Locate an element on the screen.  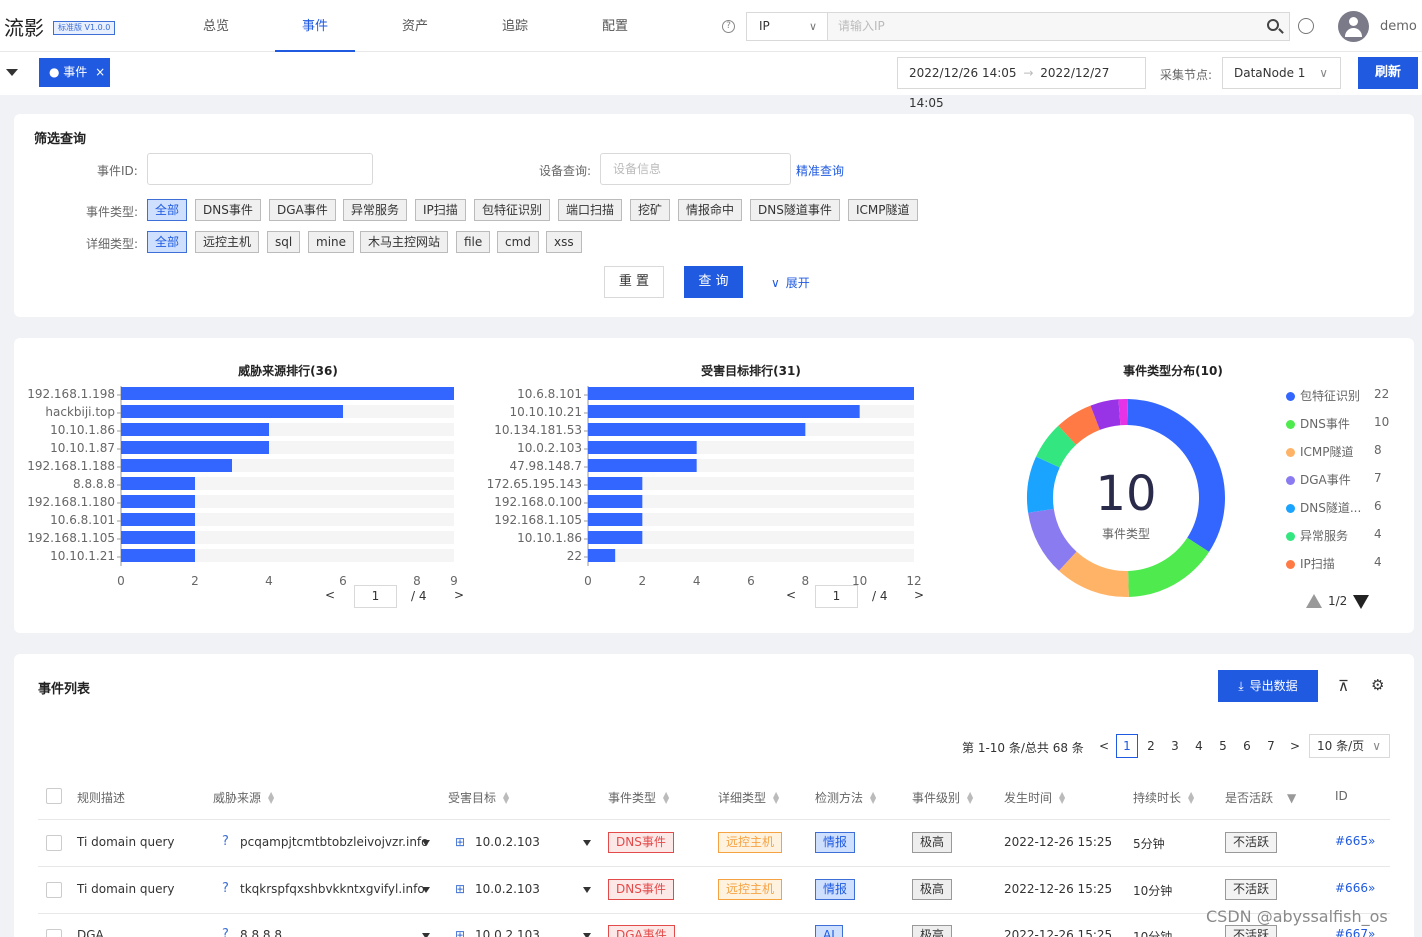
detail-type-chip: 远控主机 is located at coordinates (227, 242).